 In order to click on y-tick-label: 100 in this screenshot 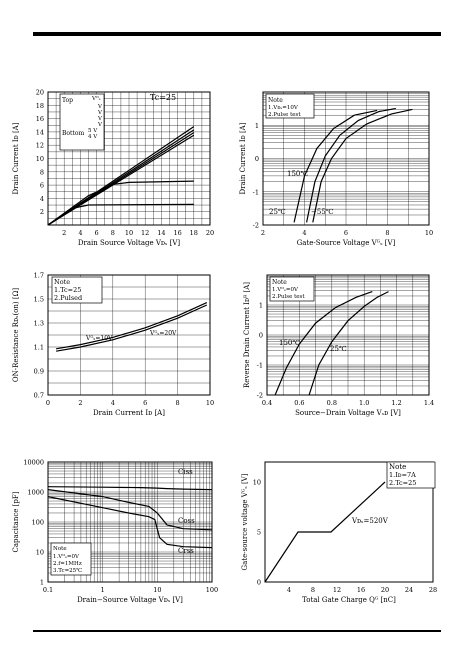, I will do `click(38, 523)`.